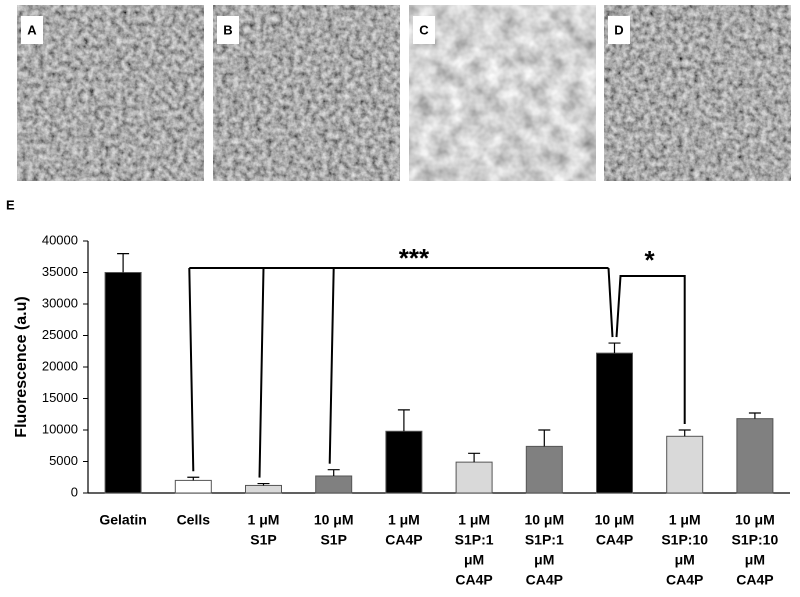 The width and height of the screenshot is (800, 597). What do you see at coordinates (122, 520) in the screenshot?
I see `x-tick-label: Gelatin` at bounding box center [122, 520].